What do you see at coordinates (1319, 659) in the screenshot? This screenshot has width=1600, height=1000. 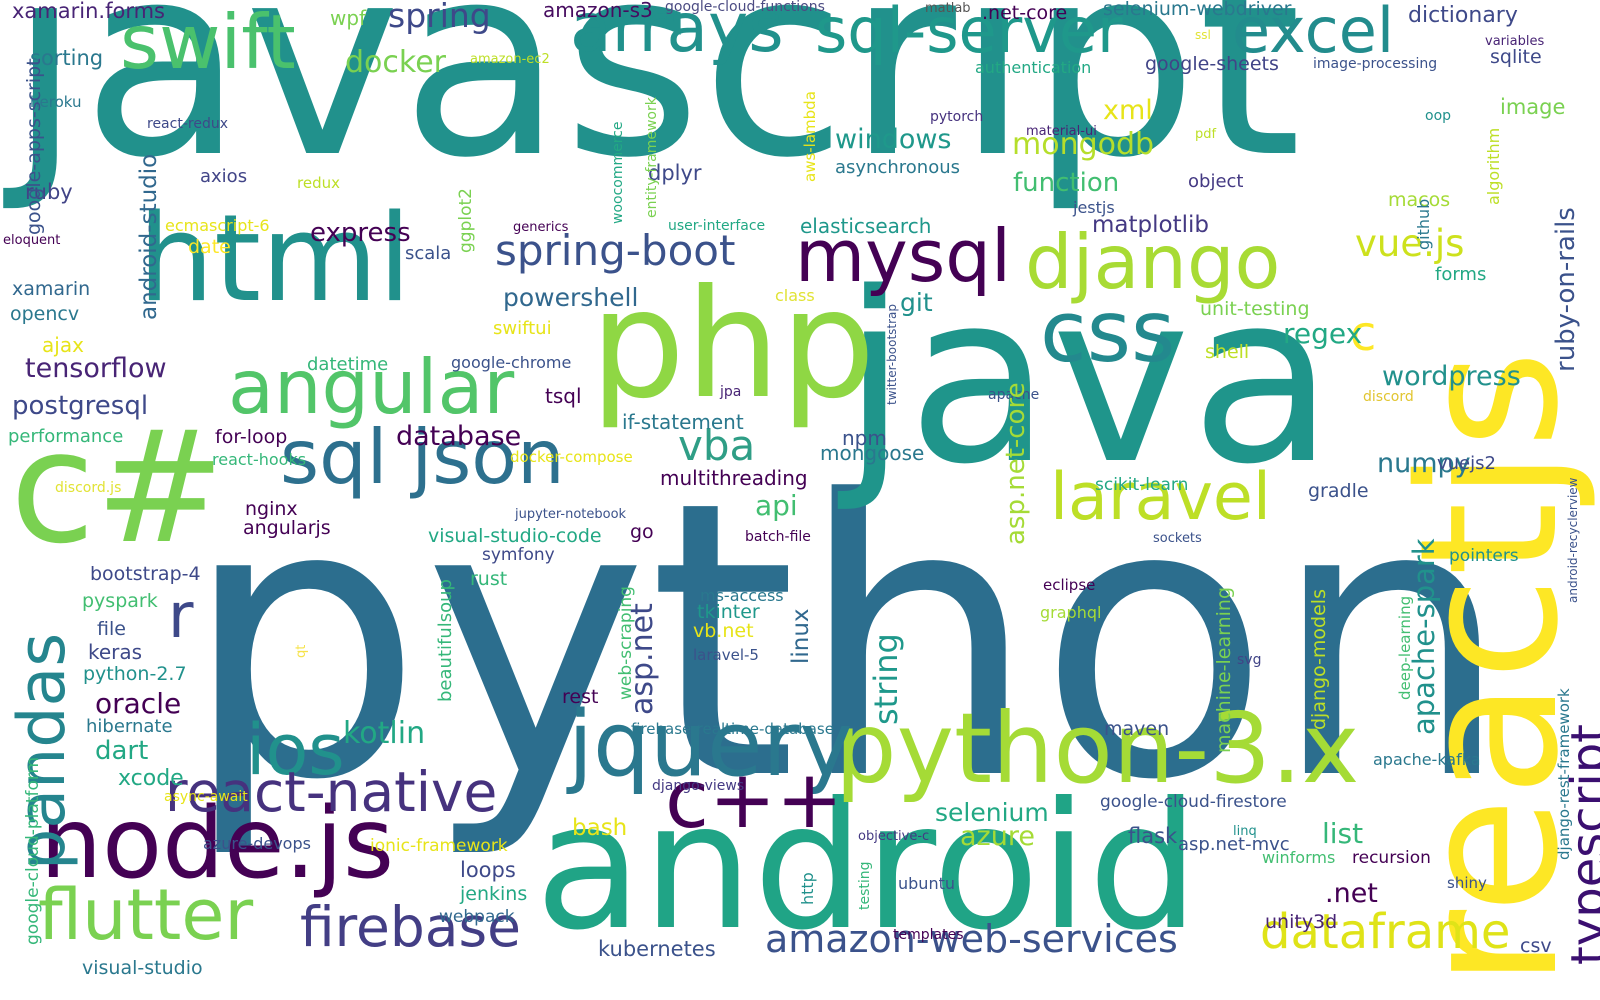 I see `word-django-models: django-models` at bounding box center [1319, 659].